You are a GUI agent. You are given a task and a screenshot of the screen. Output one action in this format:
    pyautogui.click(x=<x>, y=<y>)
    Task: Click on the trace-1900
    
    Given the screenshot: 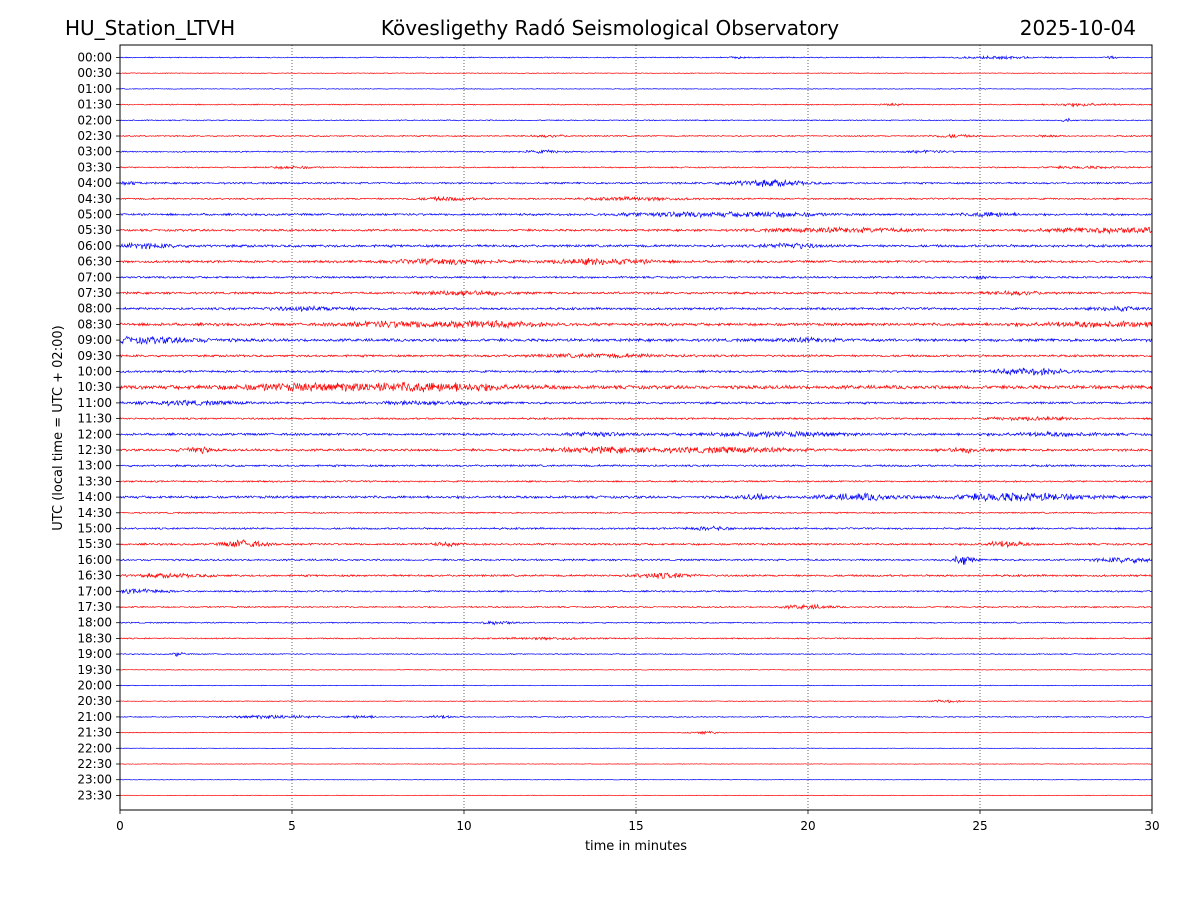 What is the action you would take?
    pyautogui.click(x=636, y=654)
    